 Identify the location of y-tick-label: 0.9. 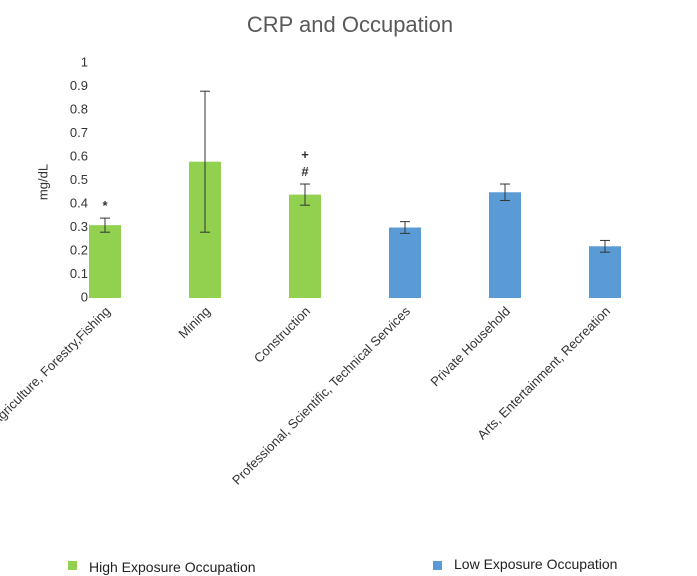
(79, 85).